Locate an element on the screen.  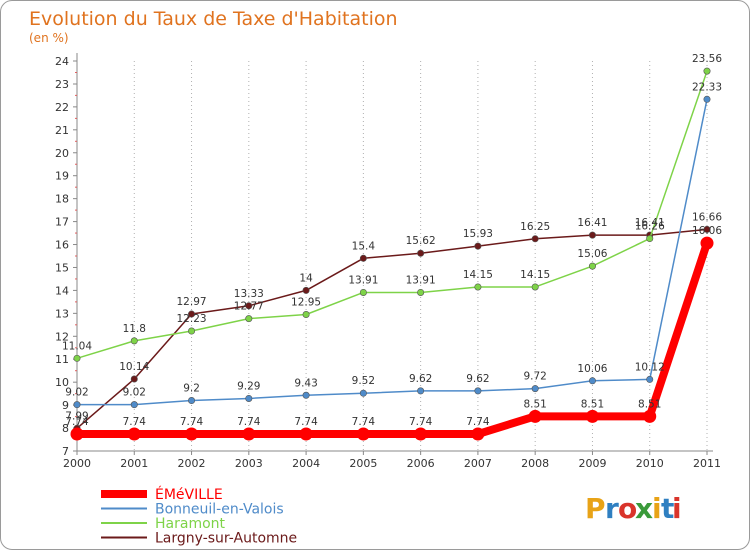
y-tick-label: 16 is located at coordinates (62, 245).